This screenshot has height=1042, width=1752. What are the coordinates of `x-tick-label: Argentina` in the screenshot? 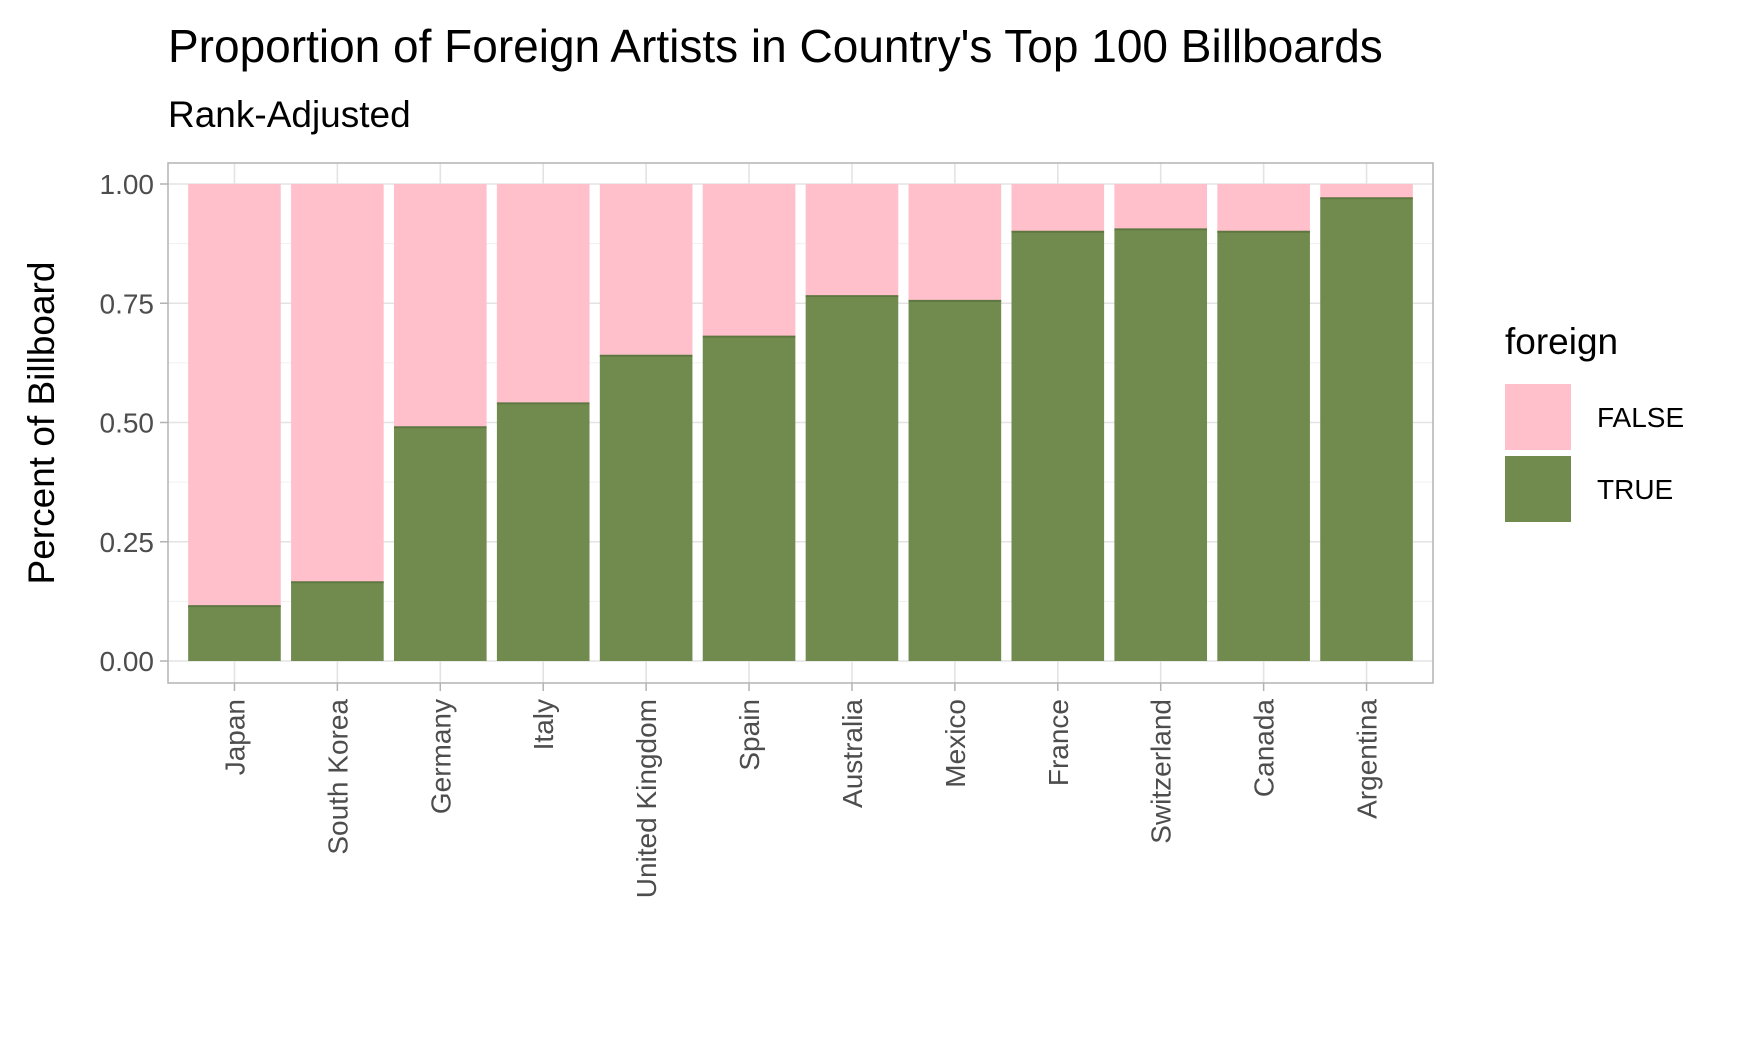 It's located at (1367, 759).